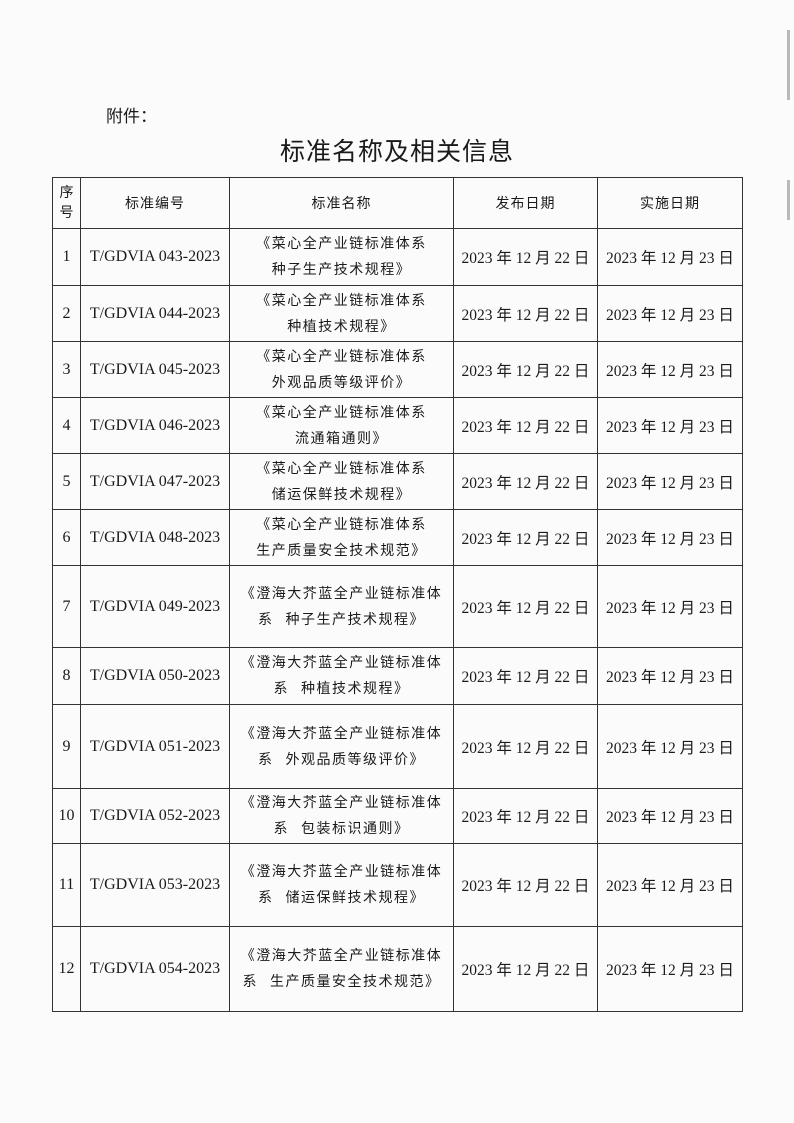 The height and width of the screenshot is (1123, 794). I want to click on standard-name-line2: 种植技术规程》, so click(341, 326).